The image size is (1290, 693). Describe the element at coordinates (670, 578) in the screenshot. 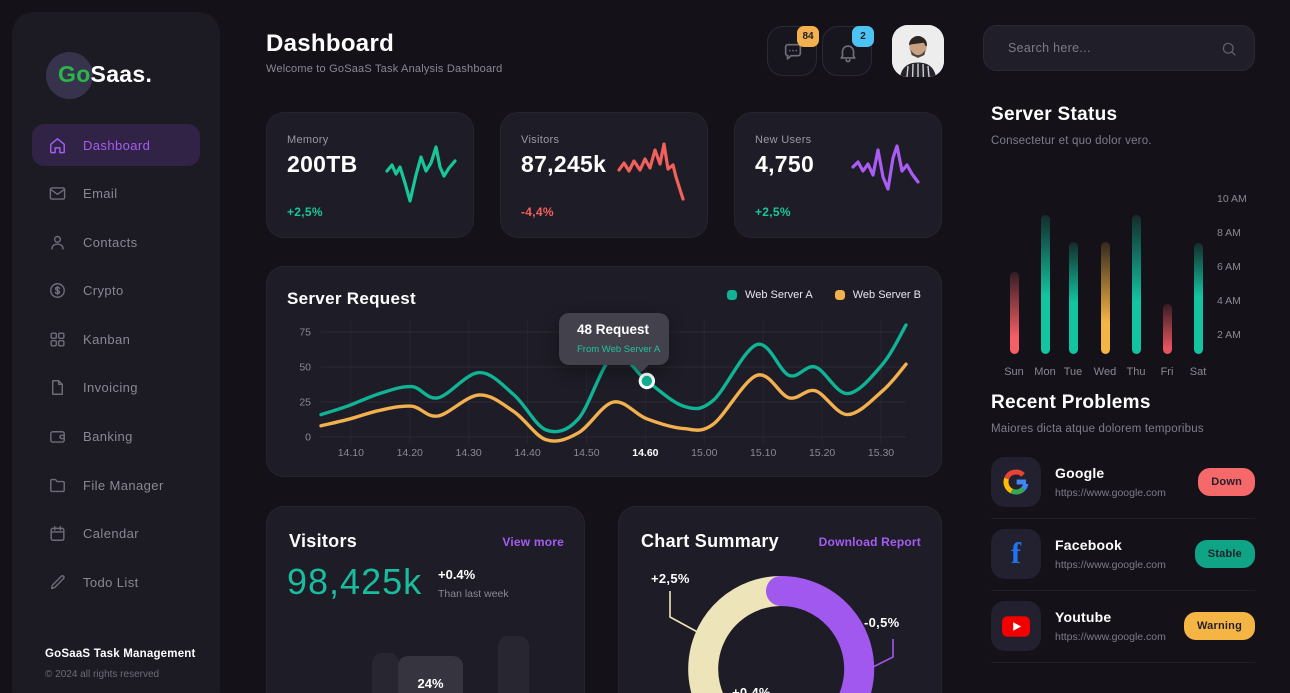

I see `donut-label-cream: +2,5%` at that location.